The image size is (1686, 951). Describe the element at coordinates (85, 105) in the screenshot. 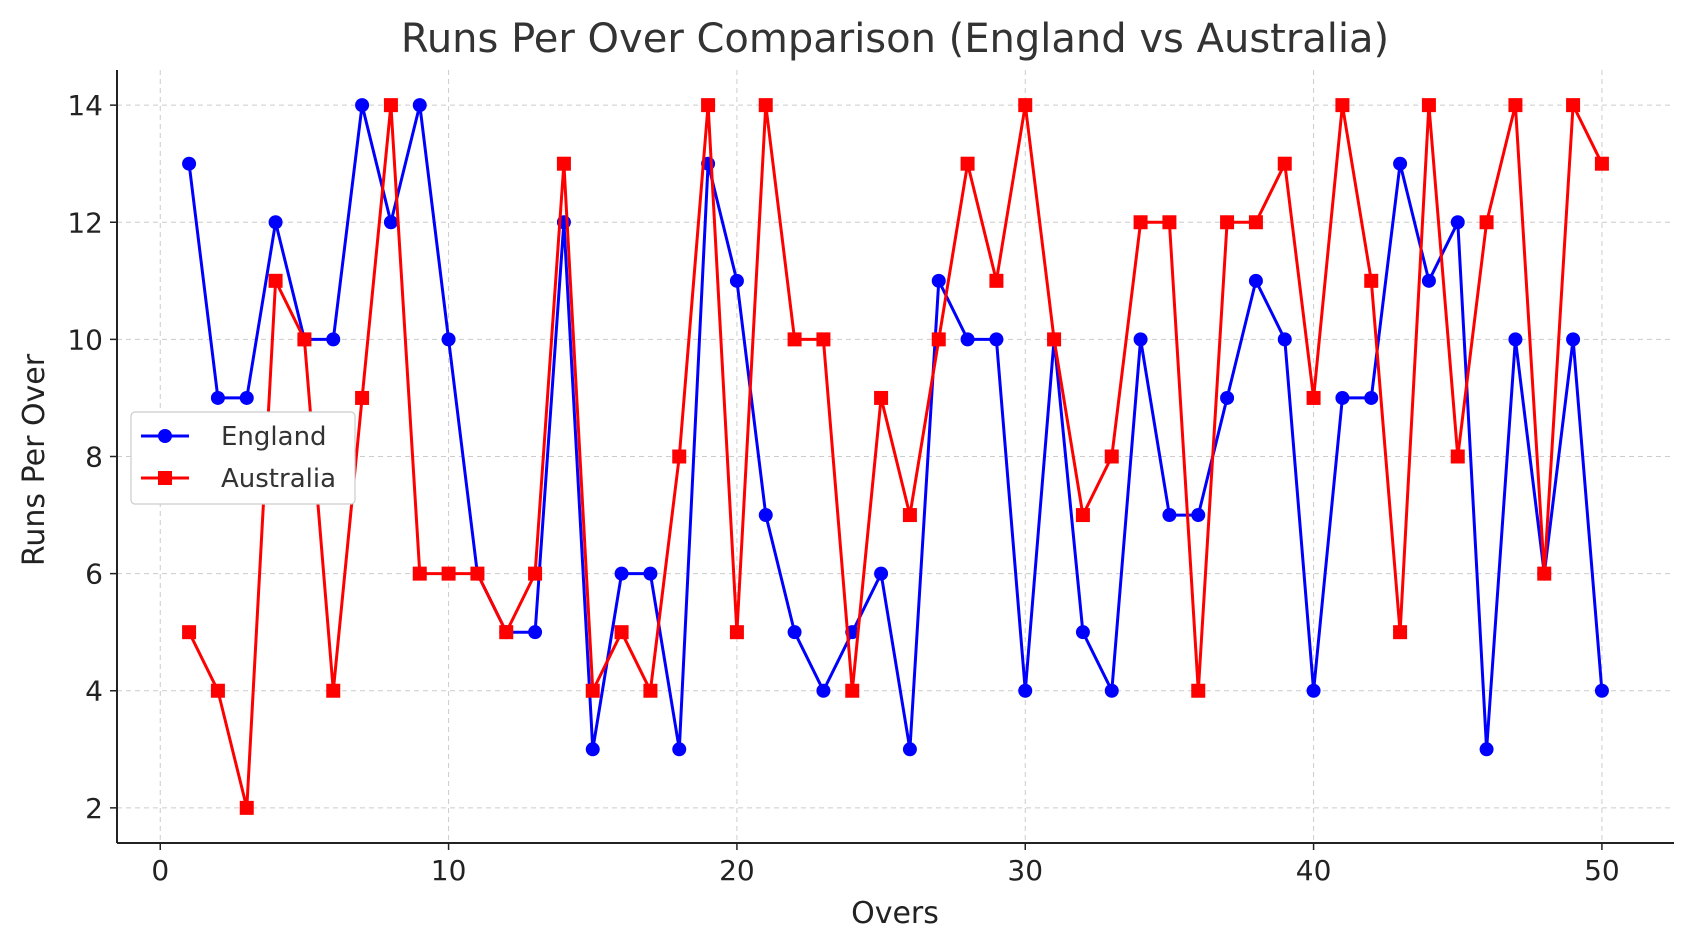

I see `y-tick-label: 14` at that location.